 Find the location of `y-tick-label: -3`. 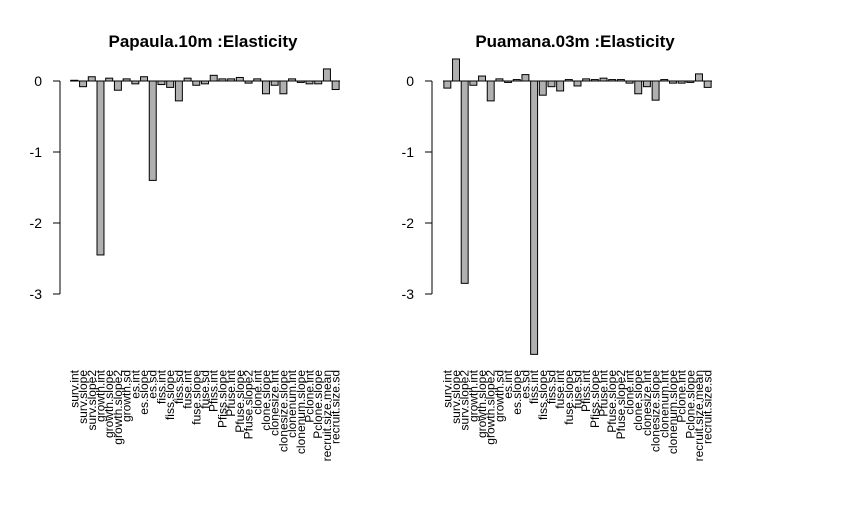

y-tick-label: -3 is located at coordinates (408, 294).